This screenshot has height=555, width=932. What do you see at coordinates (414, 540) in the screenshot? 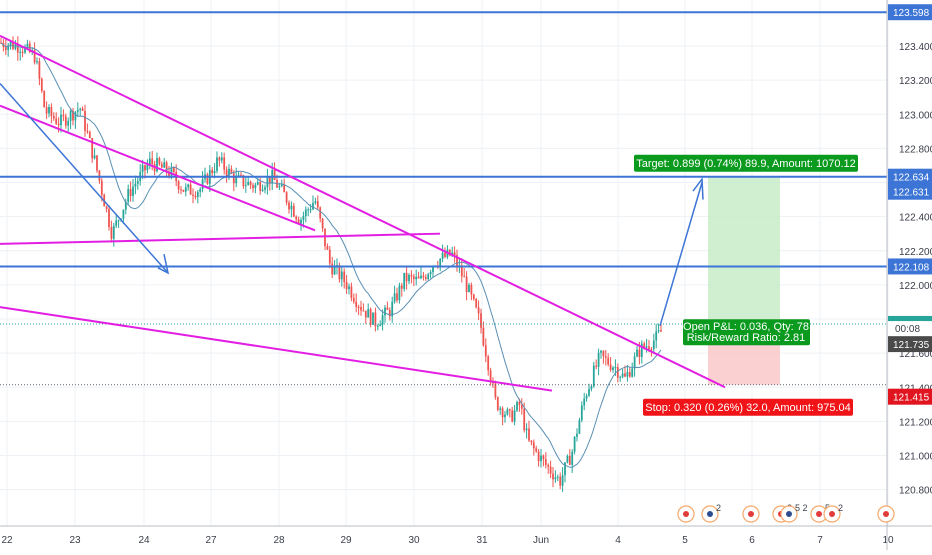
I see `x-tick-label: 30` at bounding box center [414, 540].